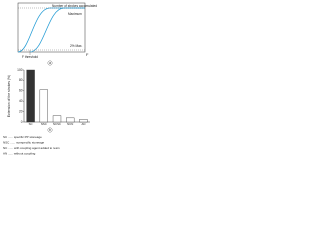 Image resolution: width=320 pixels, height=240 pixels. What do you see at coordinates (21, 80) in the screenshot?
I see `y-tick-label: 80` at bounding box center [21, 80].